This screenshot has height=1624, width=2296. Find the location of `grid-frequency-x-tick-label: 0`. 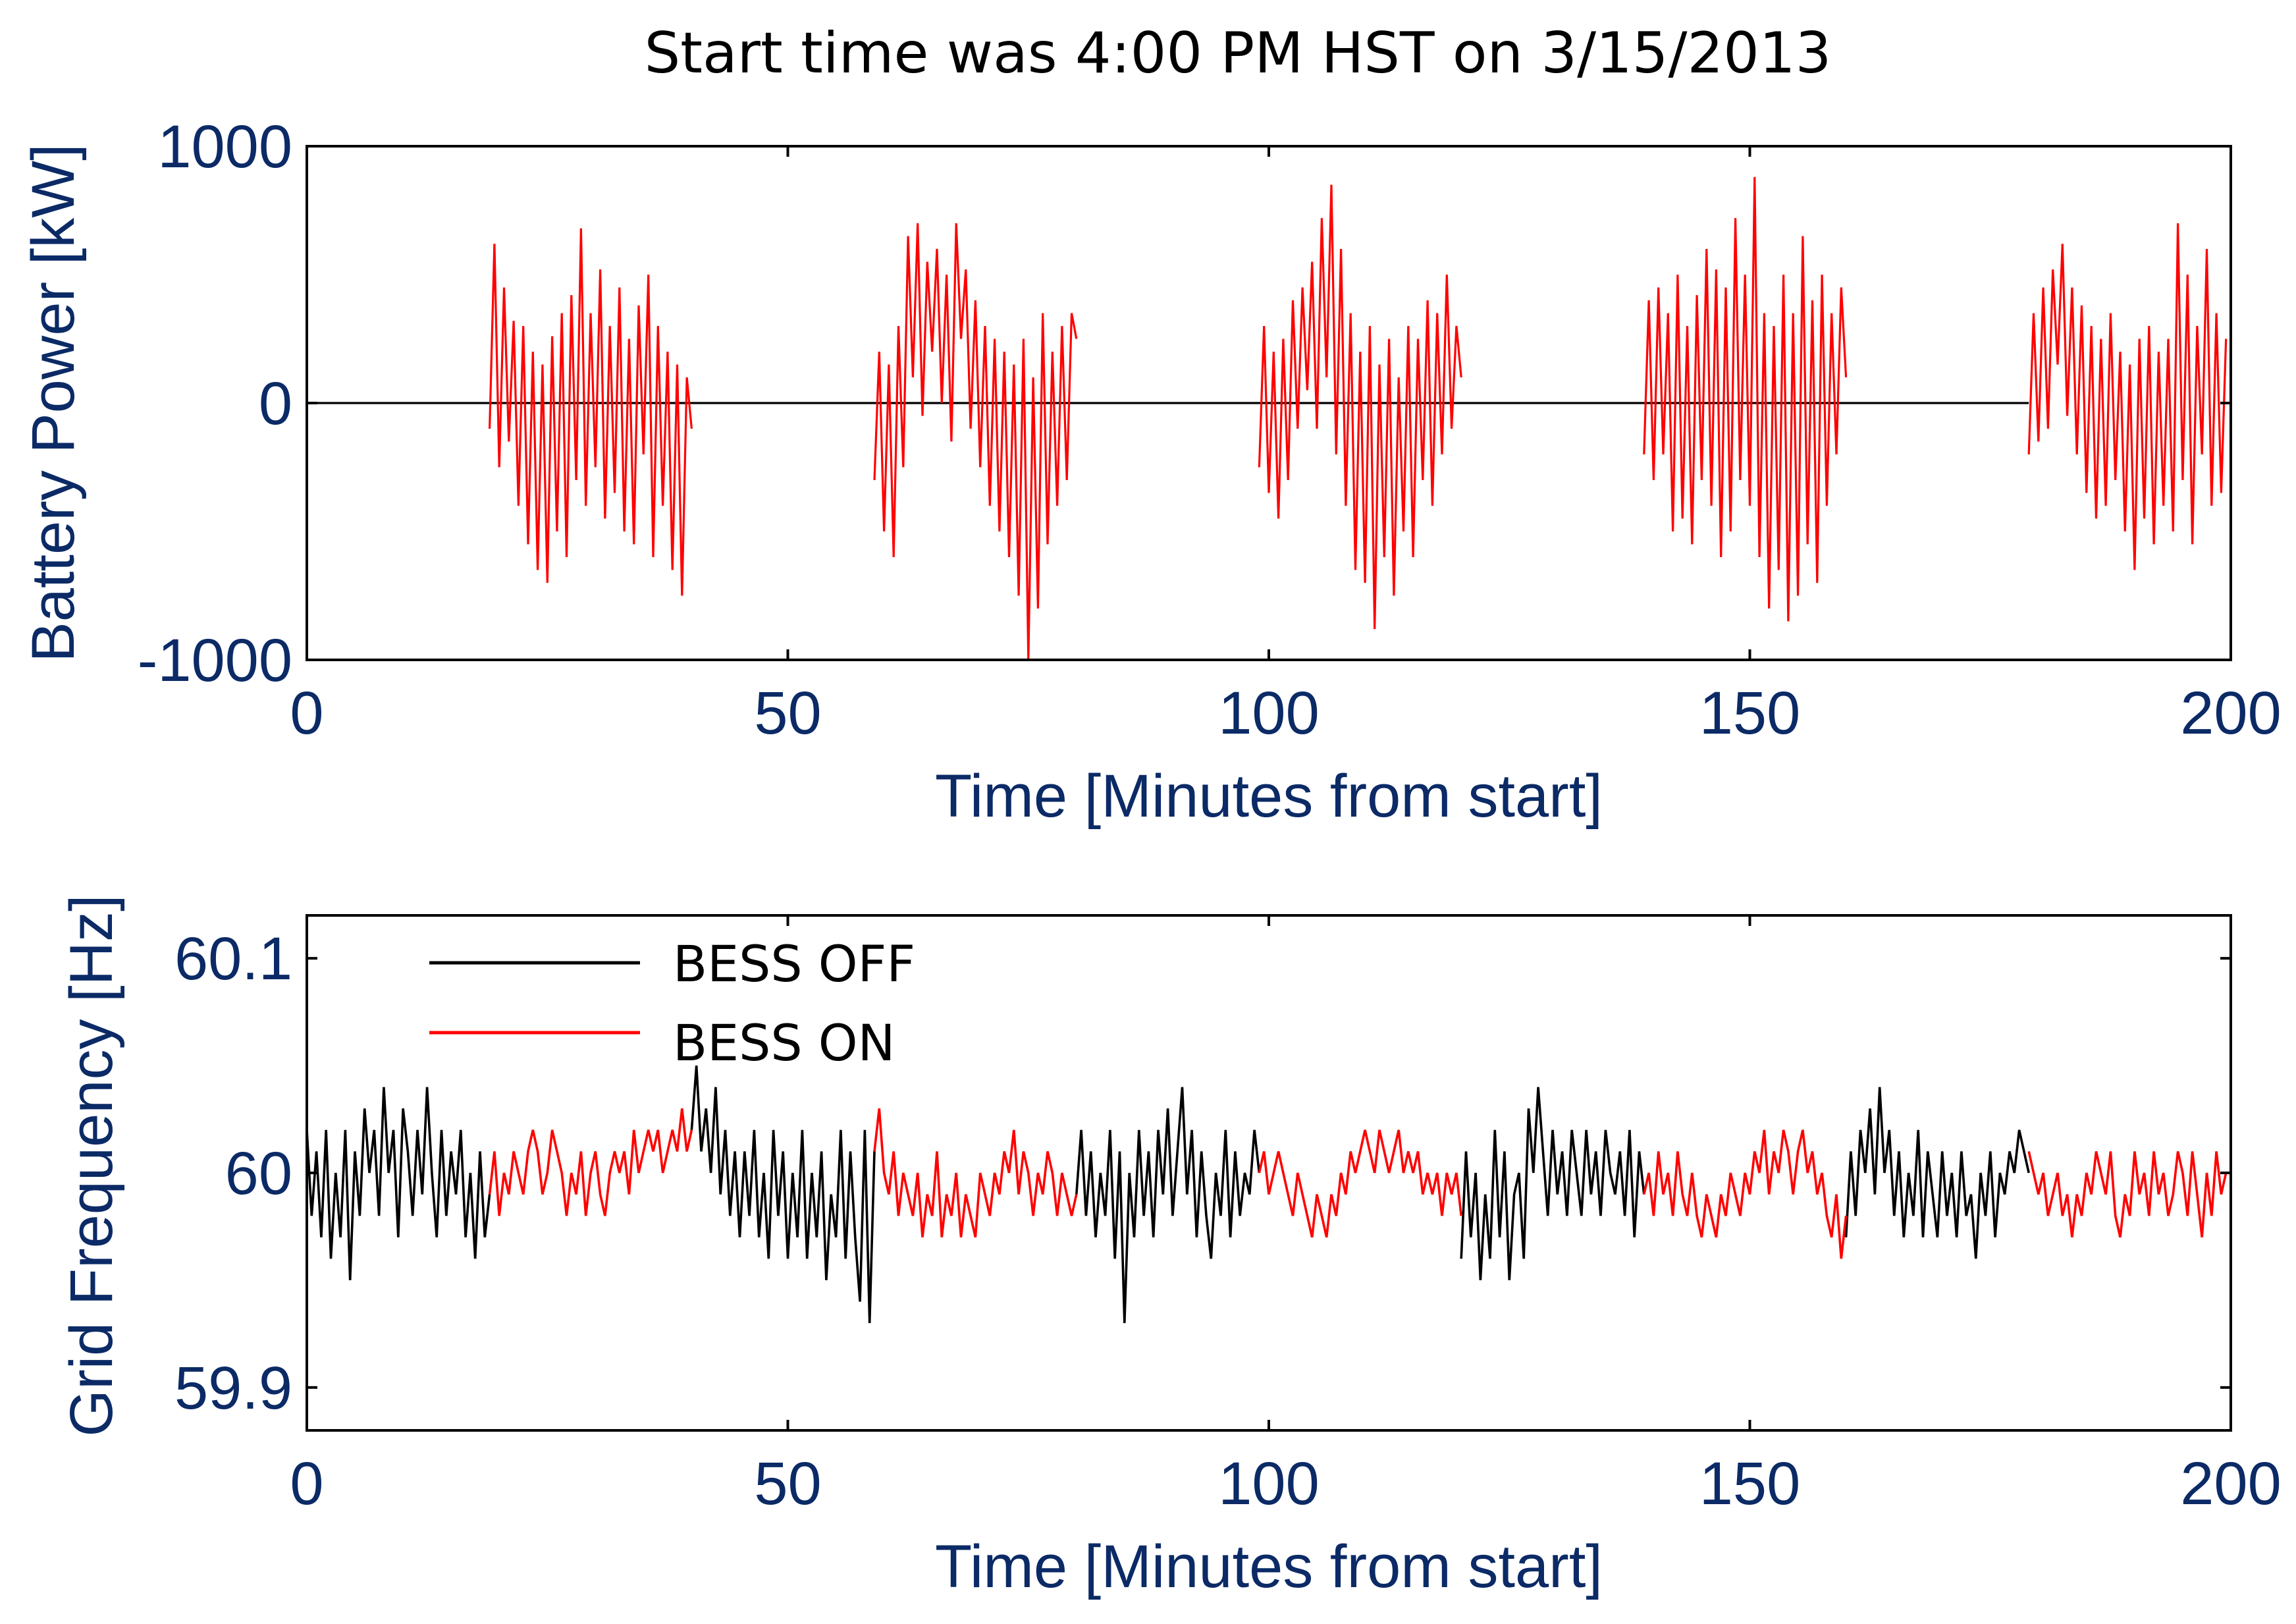

grid-frequency-x-tick-label: 0 is located at coordinates (306, 1484).